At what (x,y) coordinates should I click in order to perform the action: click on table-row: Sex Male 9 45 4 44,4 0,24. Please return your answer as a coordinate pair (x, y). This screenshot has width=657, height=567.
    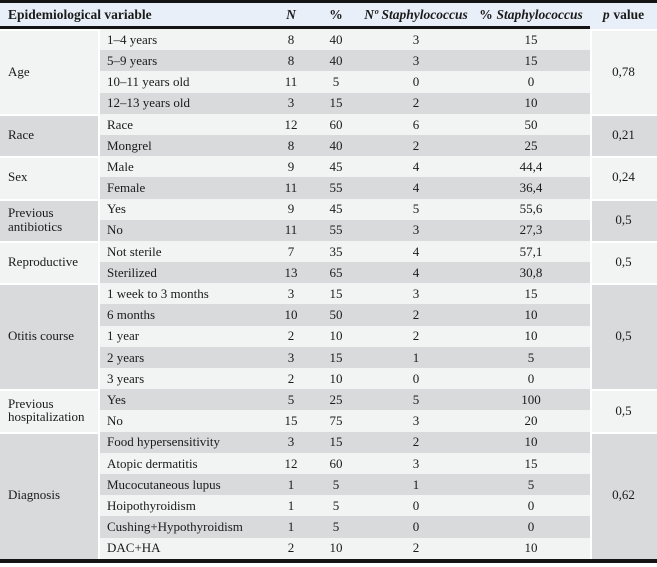
    Looking at the image, I should click on (328, 177).